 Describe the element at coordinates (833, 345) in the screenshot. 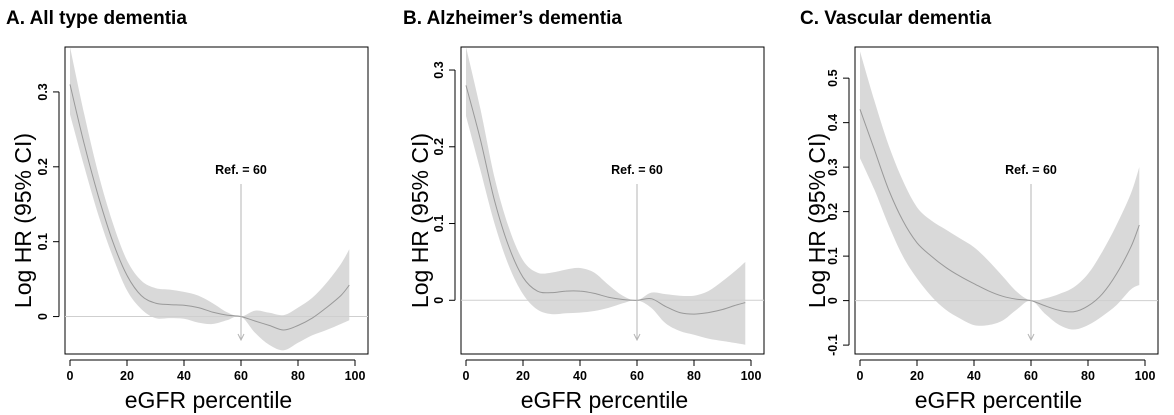

I see `y-tick-label: -0.1` at that location.